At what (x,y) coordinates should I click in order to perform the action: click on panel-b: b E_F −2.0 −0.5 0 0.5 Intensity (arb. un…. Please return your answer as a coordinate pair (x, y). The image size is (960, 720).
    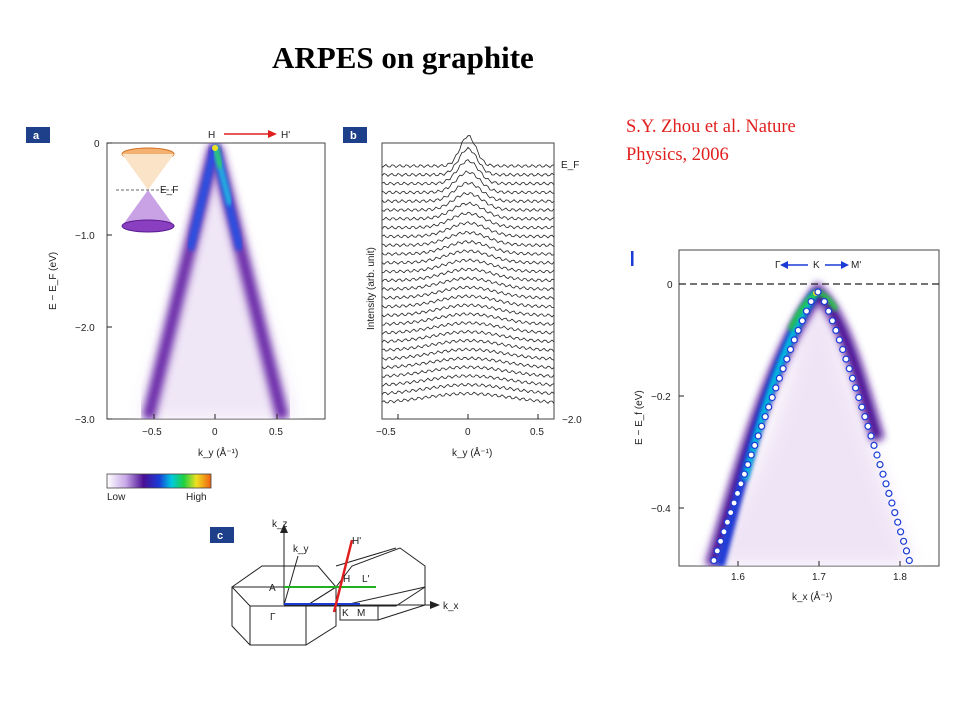
    Looking at the image, I should click on (462, 293).